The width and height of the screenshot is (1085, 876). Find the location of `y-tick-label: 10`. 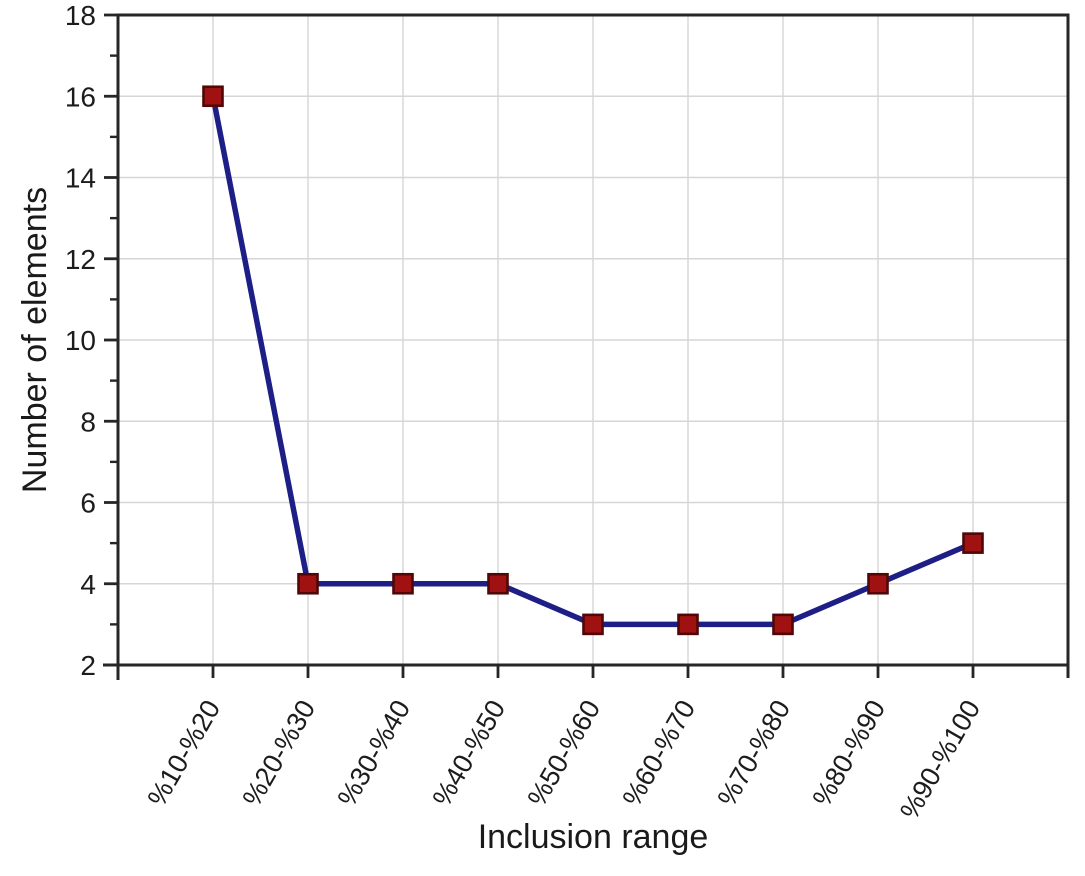

y-tick-label: 10 is located at coordinates (80, 340).